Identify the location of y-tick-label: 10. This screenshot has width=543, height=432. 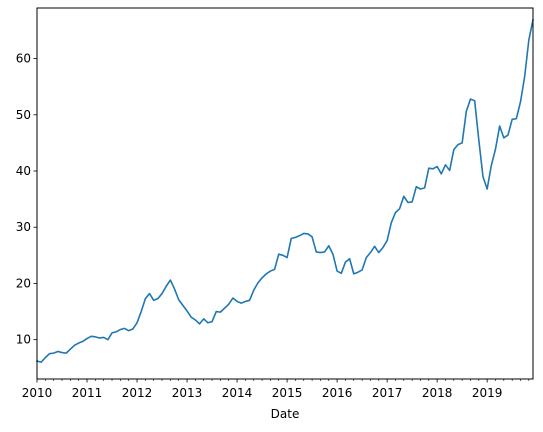
(23, 340).